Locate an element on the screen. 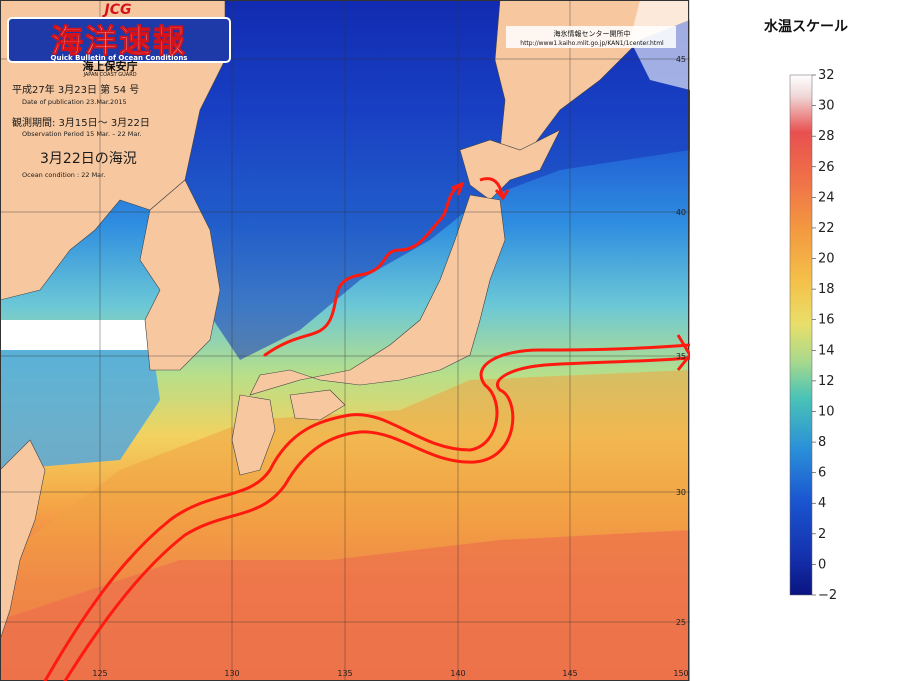 The width and height of the screenshot is (920, 681). scale-tick-label: 0 is located at coordinates (822, 564).